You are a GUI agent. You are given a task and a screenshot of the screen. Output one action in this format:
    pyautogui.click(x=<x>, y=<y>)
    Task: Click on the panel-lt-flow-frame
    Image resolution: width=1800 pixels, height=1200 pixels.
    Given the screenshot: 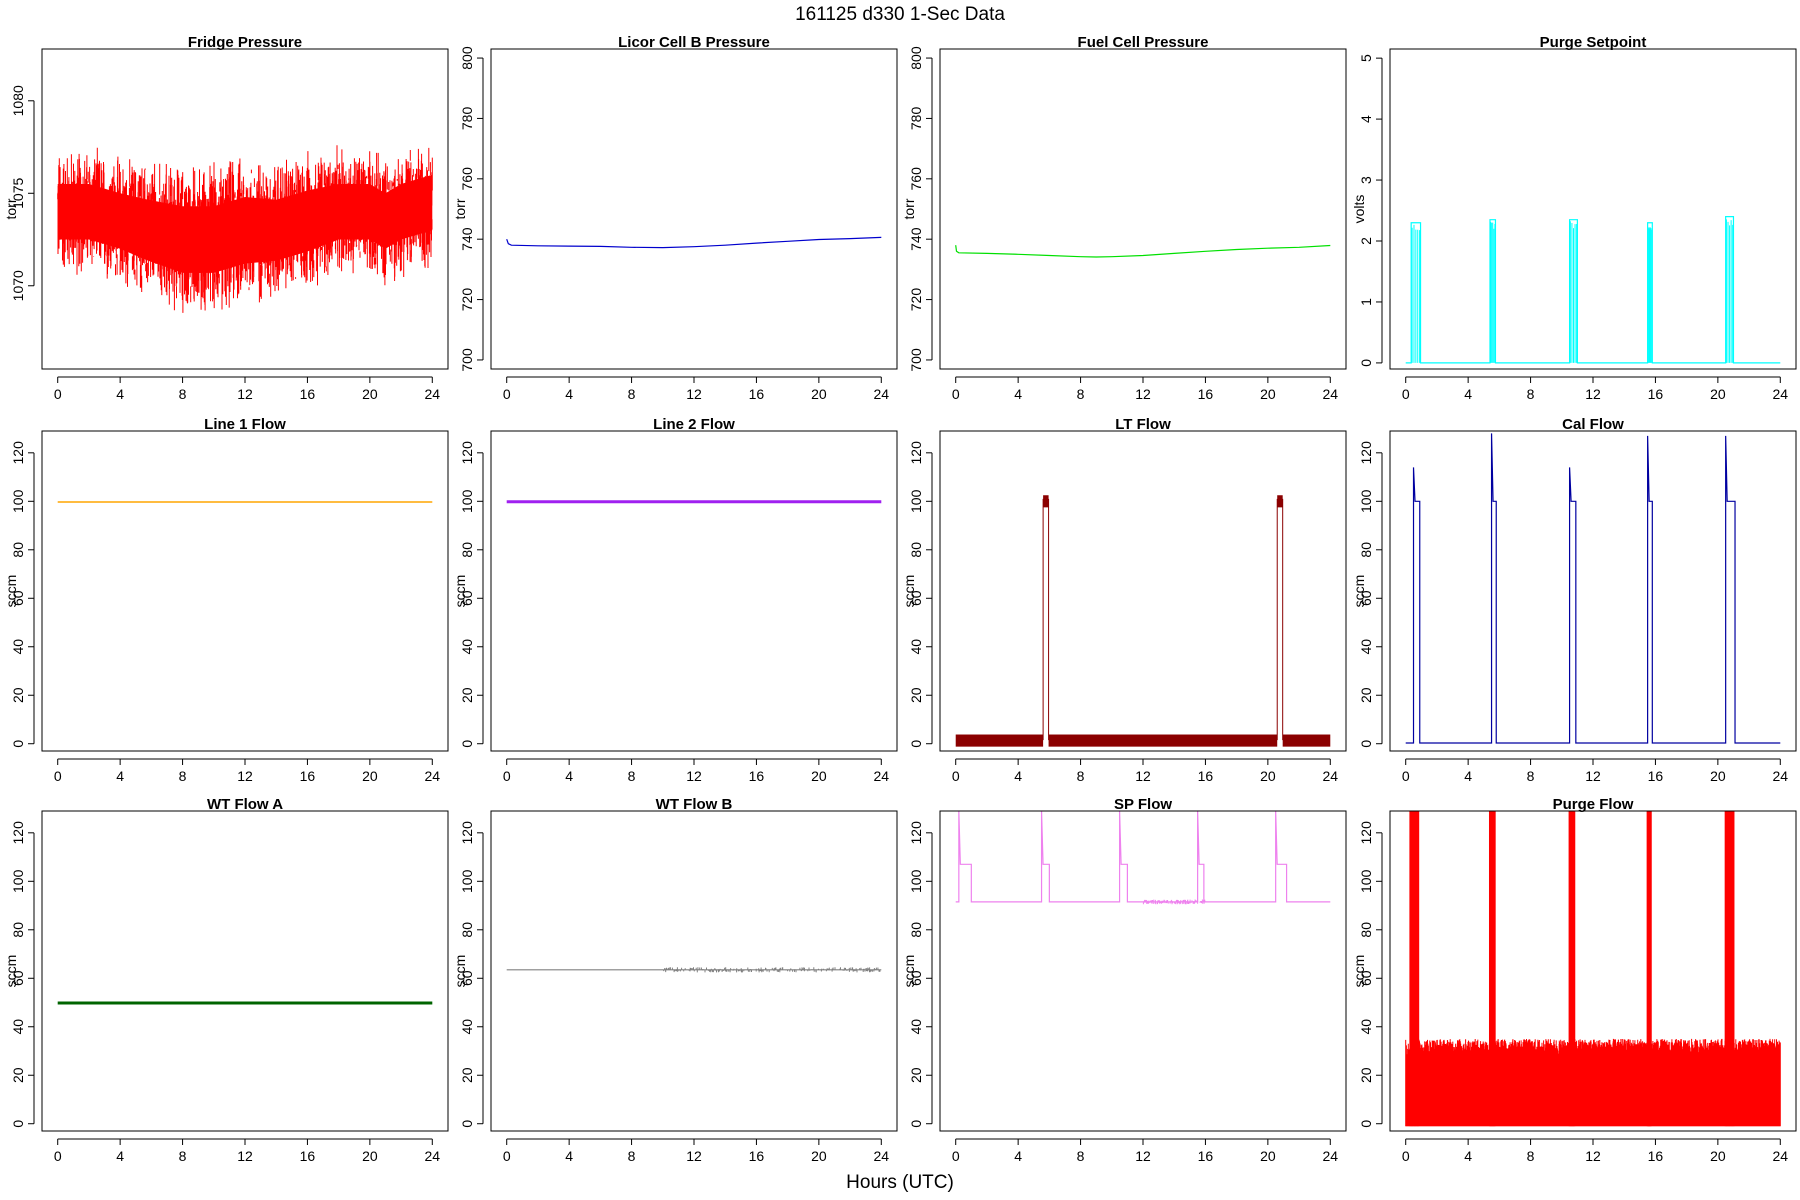 What is the action you would take?
    pyautogui.click(x=1143, y=591)
    